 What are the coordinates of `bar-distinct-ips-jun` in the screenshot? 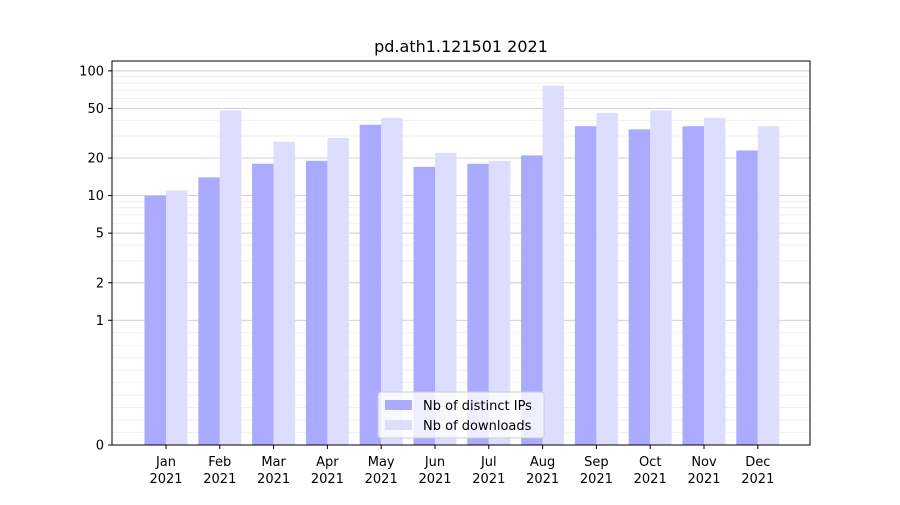 It's located at (424, 305).